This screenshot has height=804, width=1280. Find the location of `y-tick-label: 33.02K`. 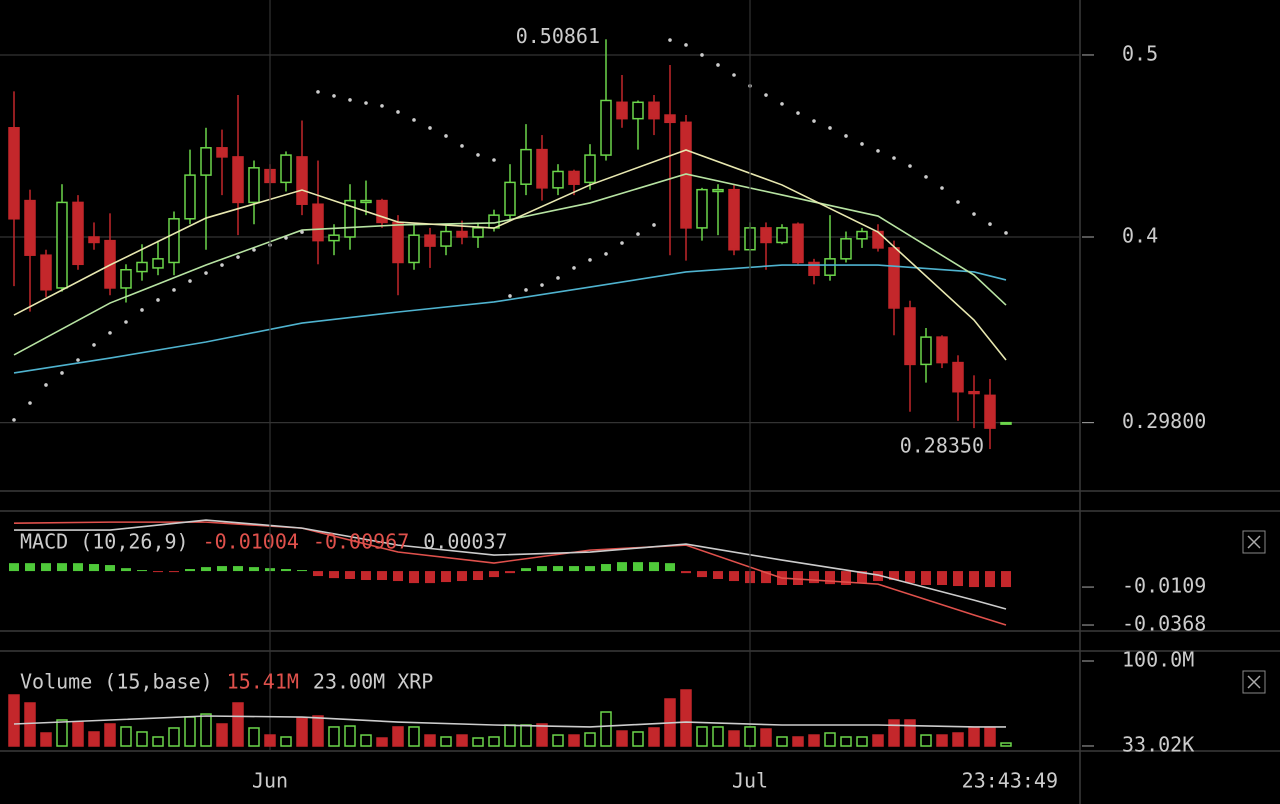

y-tick-label: 33.02K is located at coordinates (1158, 744).